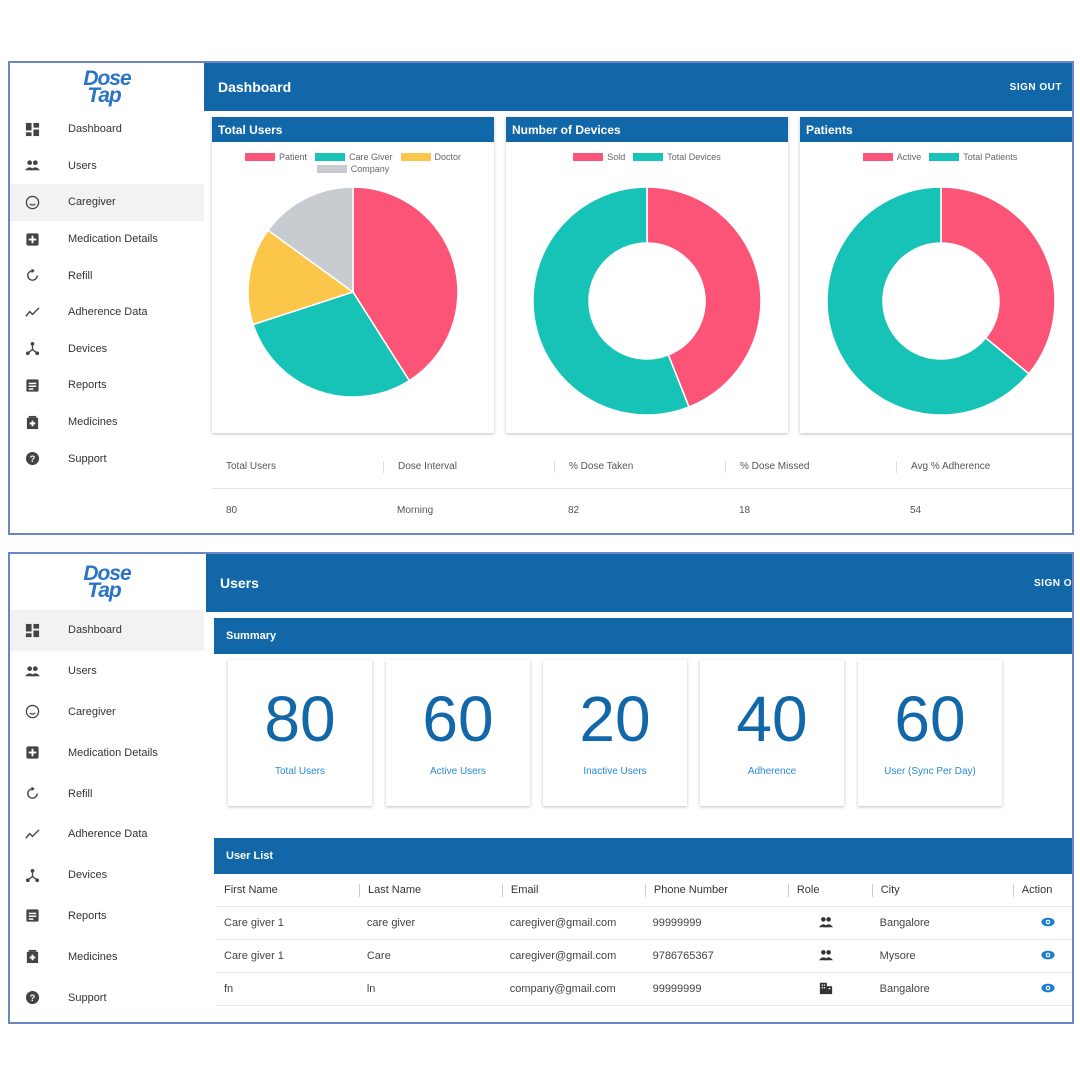 The height and width of the screenshot is (1080, 1080). Describe the element at coordinates (92, 202) in the screenshot. I see `sidebar-item-label: Caregiver` at that location.